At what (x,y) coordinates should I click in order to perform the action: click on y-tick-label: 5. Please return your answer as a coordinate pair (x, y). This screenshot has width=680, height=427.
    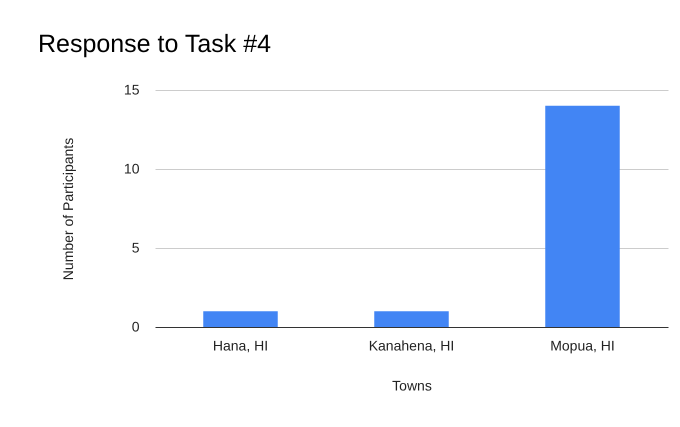
    Looking at the image, I should click on (136, 248).